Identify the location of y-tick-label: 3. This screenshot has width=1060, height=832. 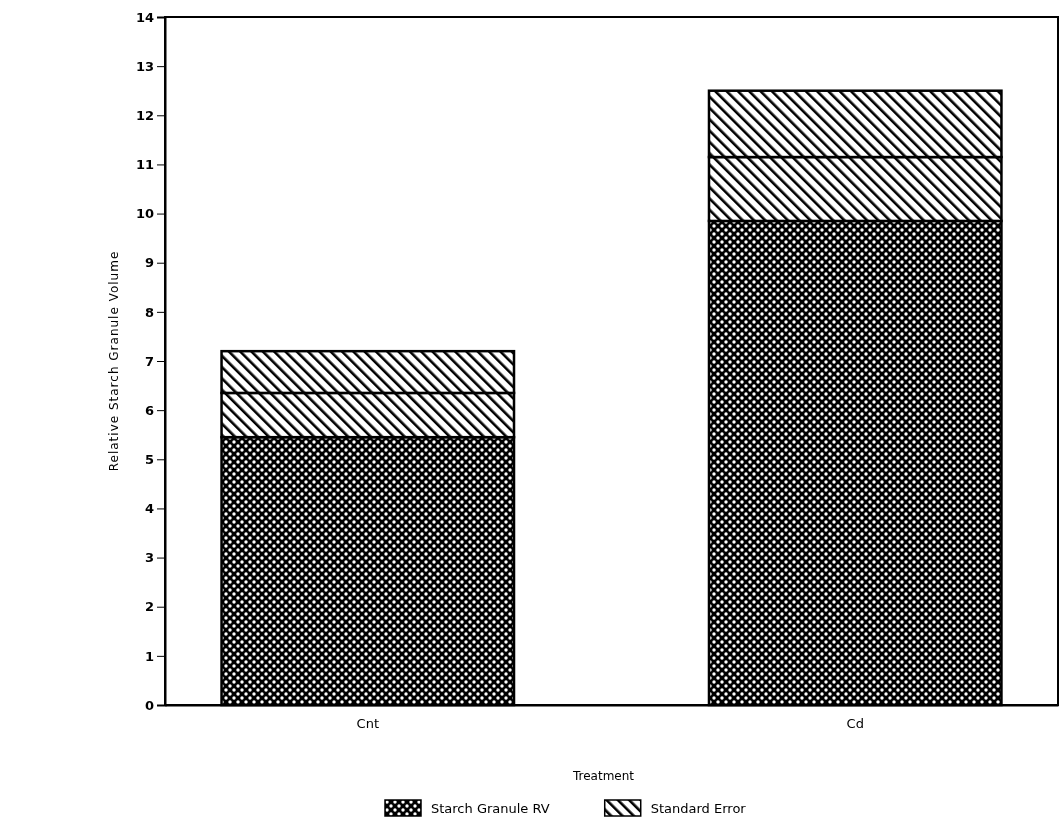
(149, 558).